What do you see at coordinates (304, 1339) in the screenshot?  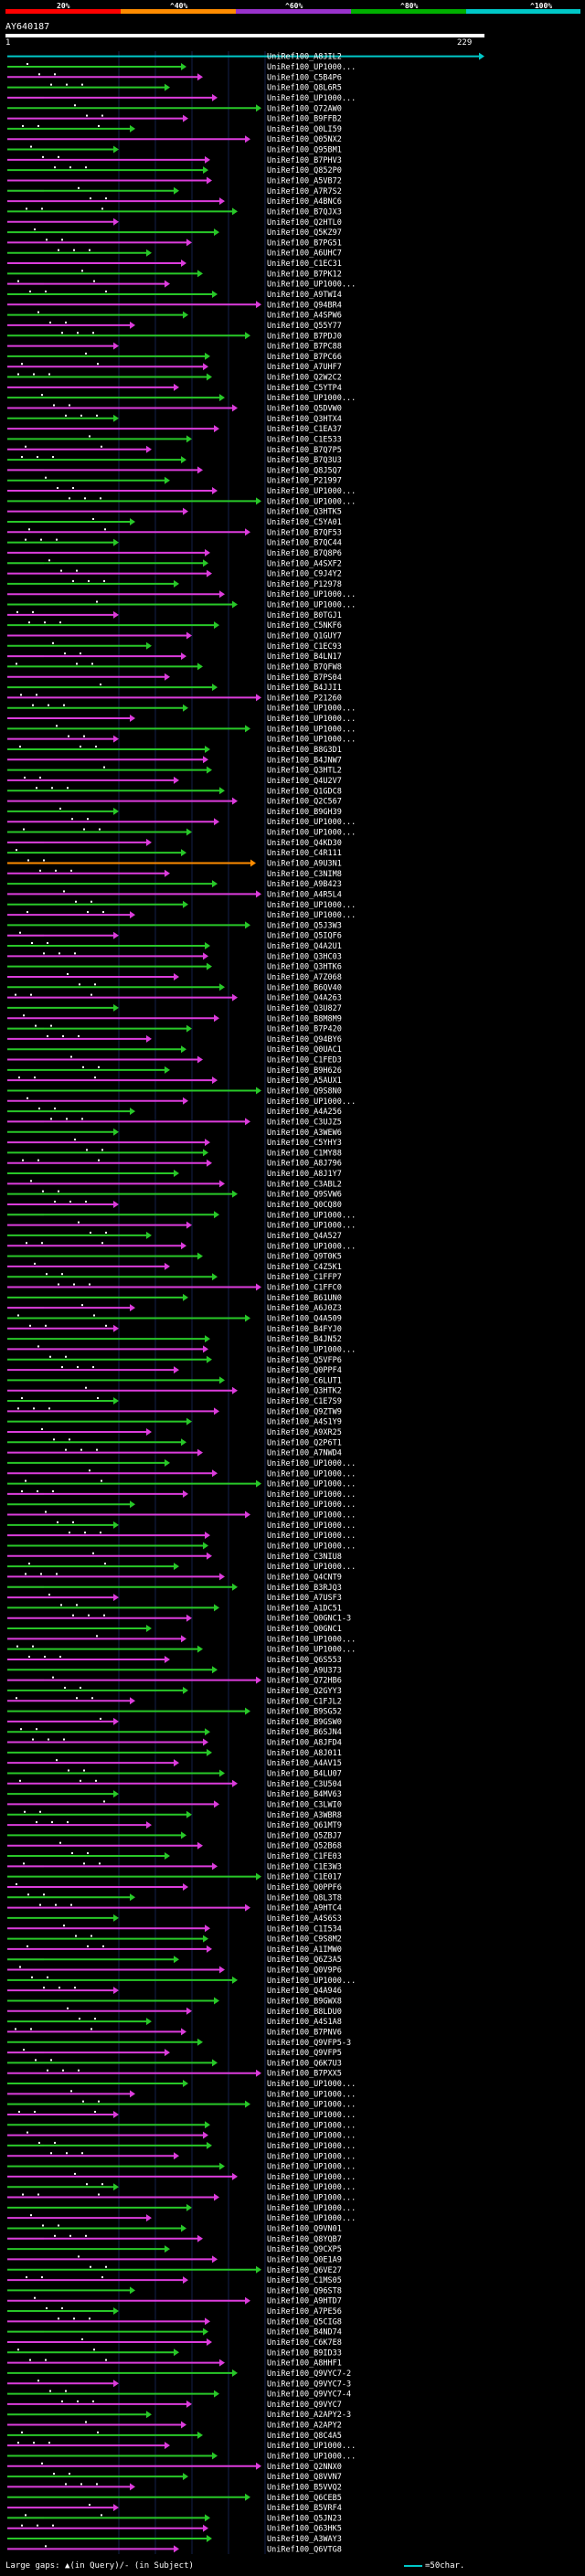 I see `hit-id-label: UniRef100_B4JN52` at bounding box center [304, 1339].